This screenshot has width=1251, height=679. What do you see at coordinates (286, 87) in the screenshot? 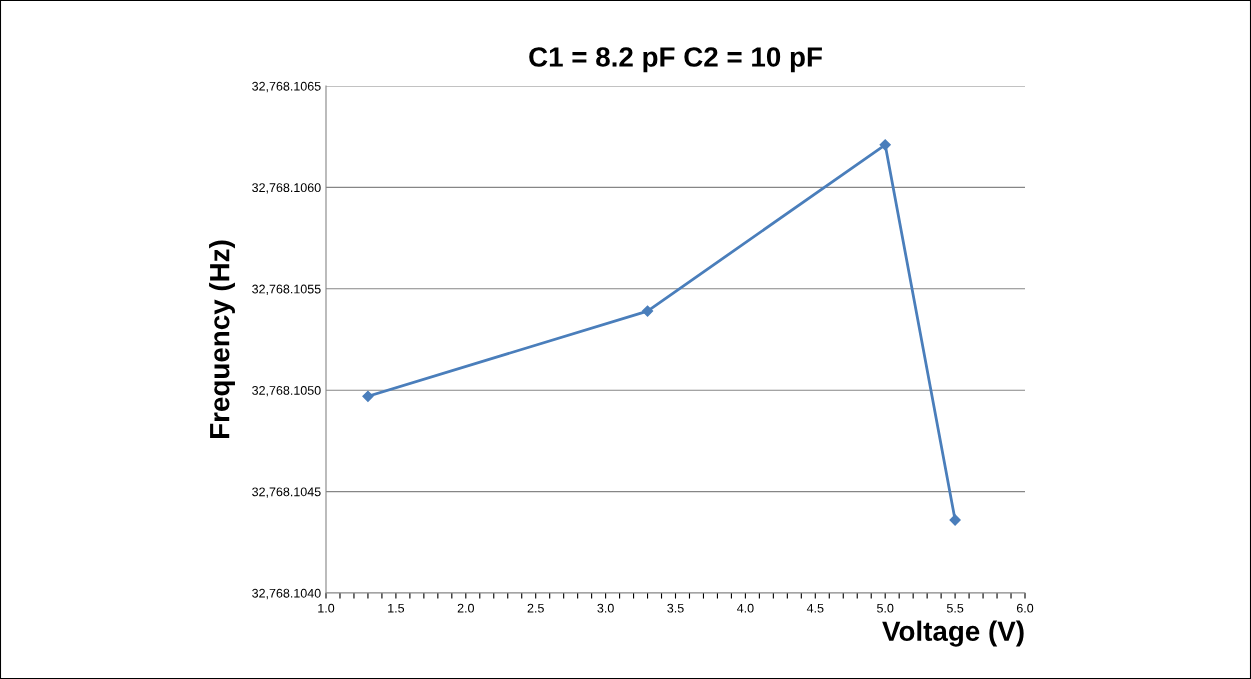
I see `y-tick-label: 32,768.1065` at bounding box center [286, 87].